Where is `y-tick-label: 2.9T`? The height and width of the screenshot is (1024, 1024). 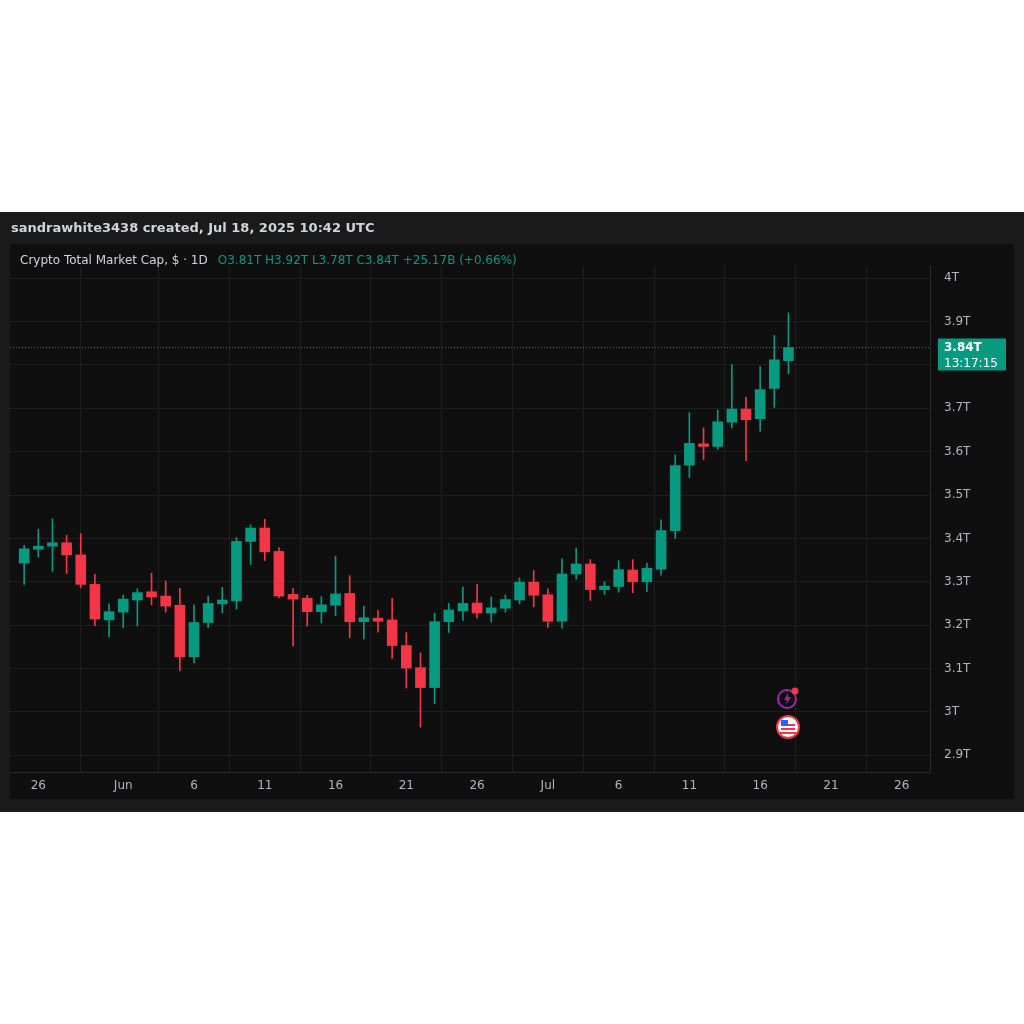 y-tick-label: 2.9T is located at coordinates (958, 754).